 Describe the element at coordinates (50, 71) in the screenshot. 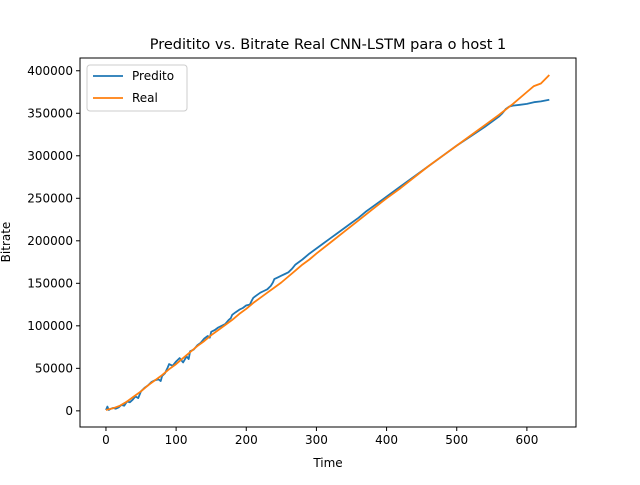

I see `y-tick-label: 400000` at that location.